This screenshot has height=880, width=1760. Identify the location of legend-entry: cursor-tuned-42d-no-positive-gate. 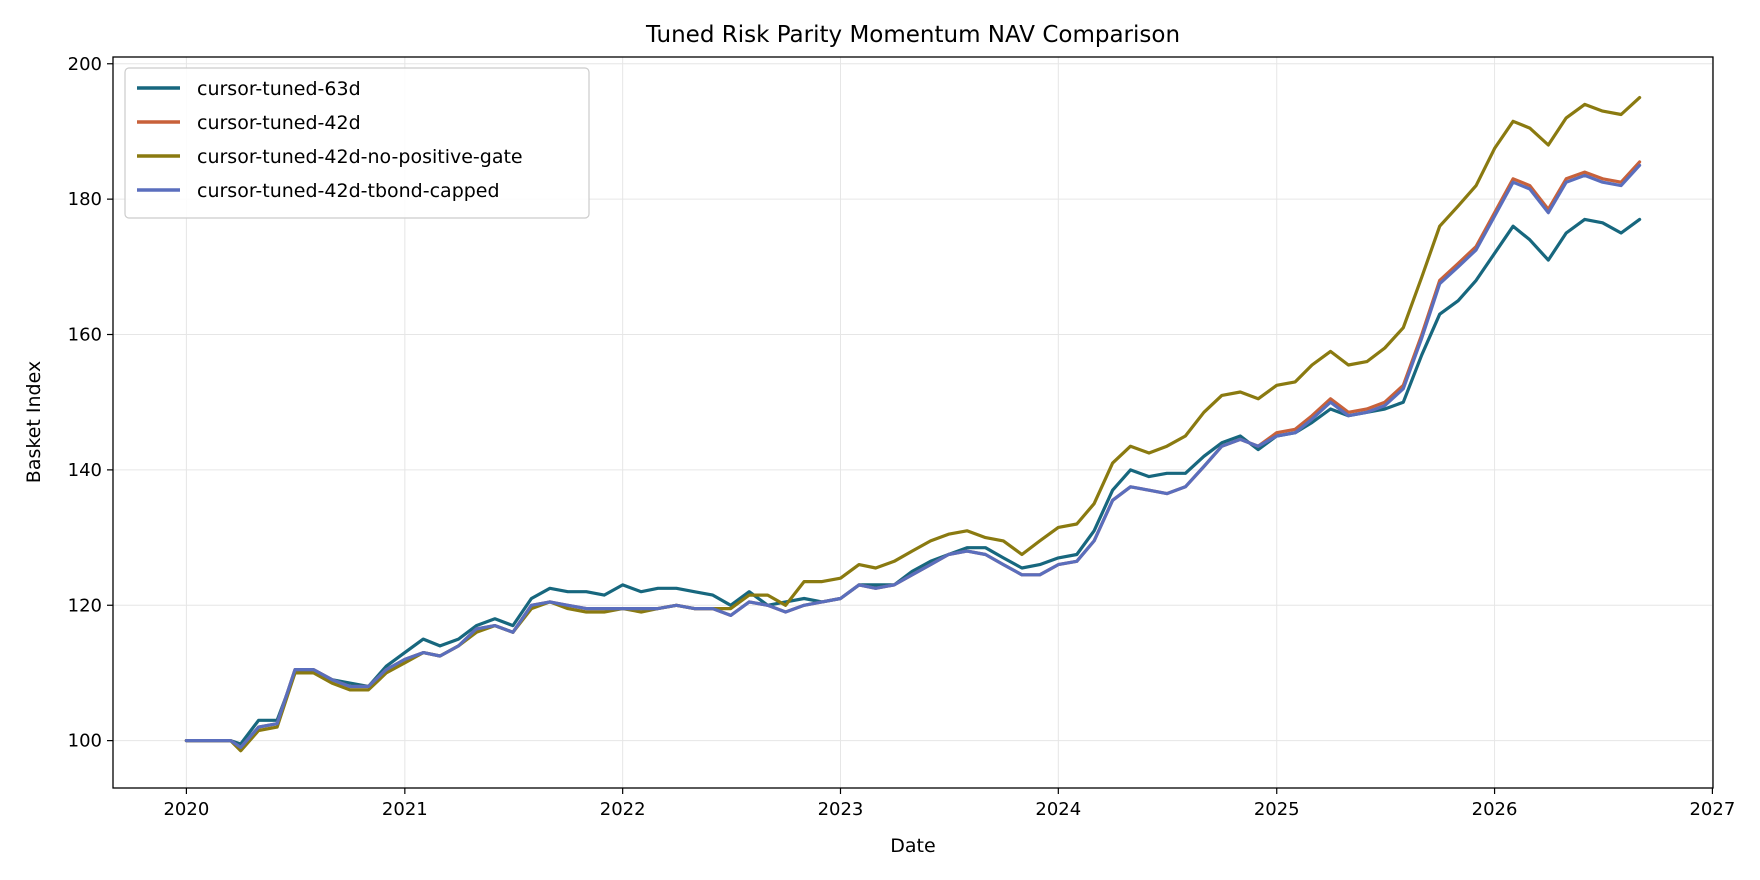
(360, 157).